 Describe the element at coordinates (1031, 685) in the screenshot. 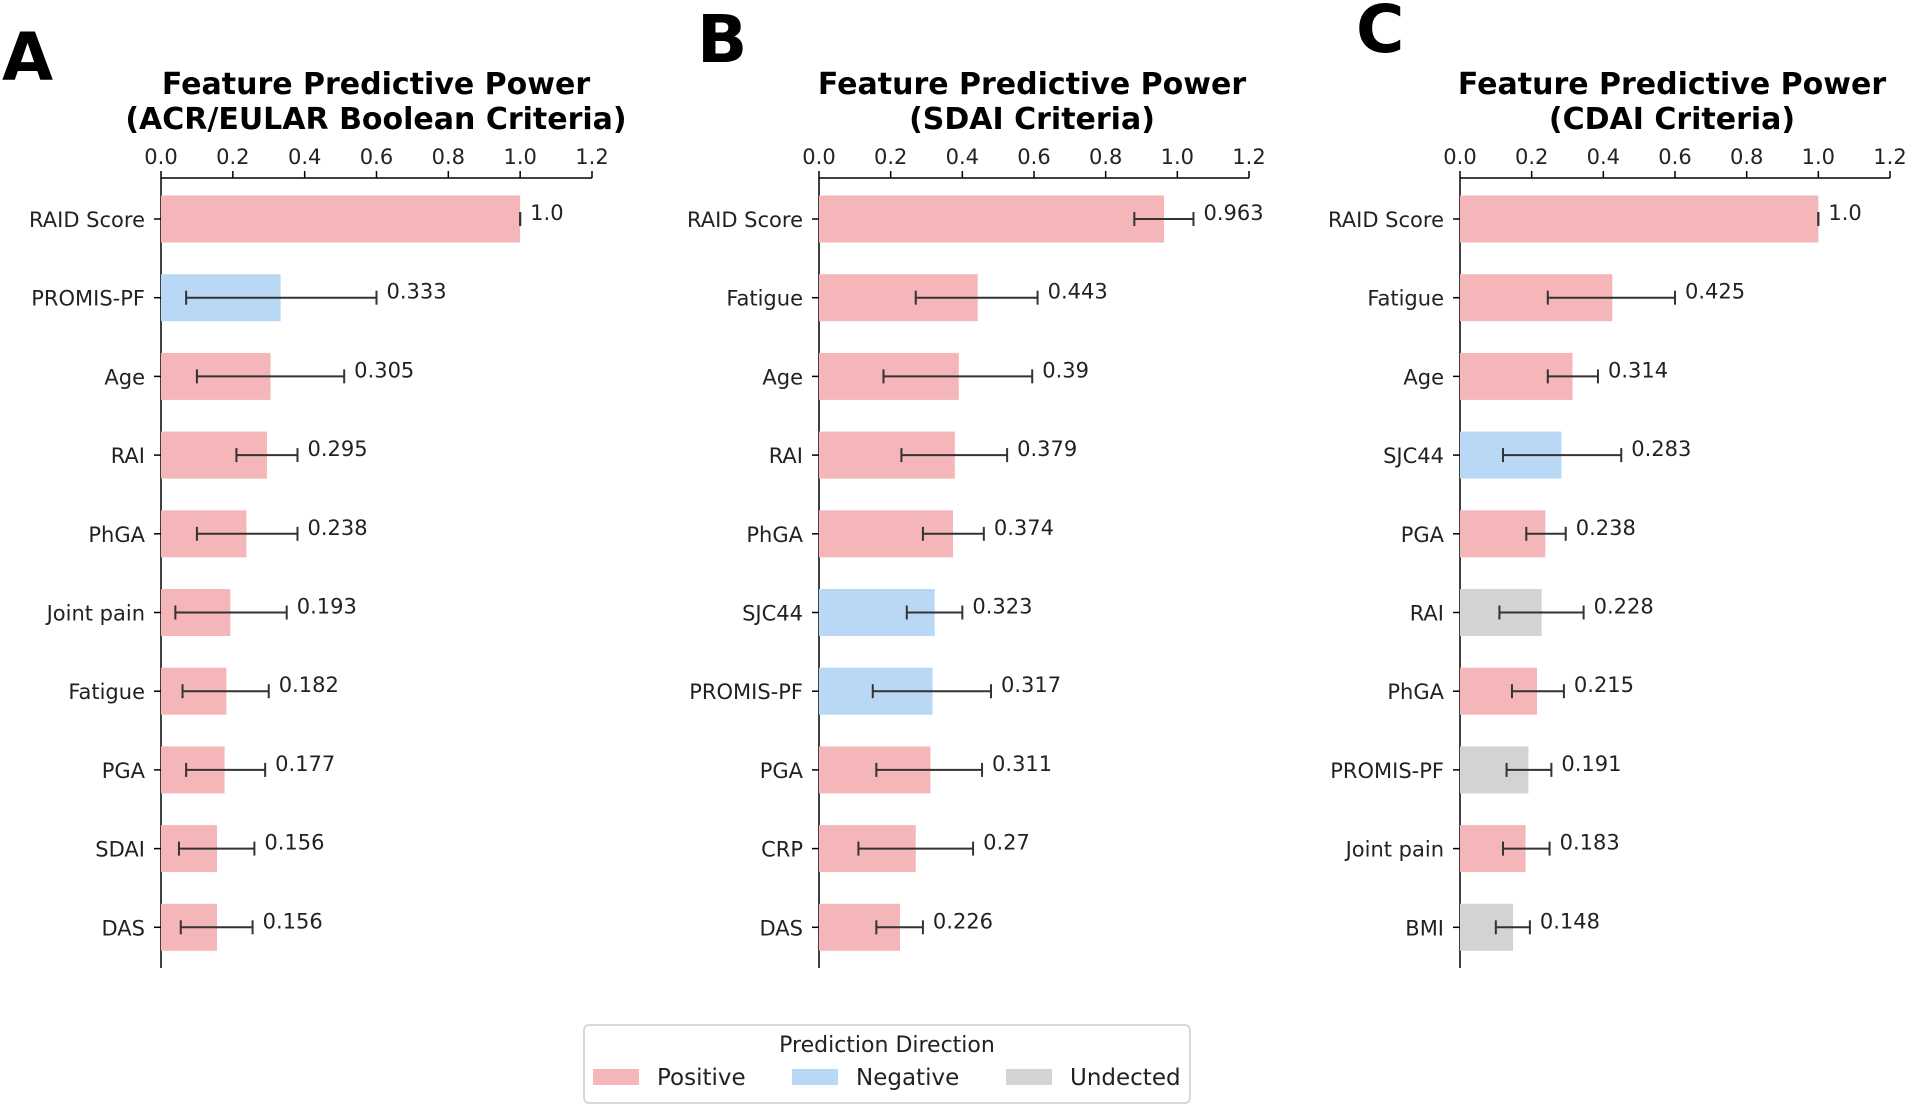

I see `data-label: 0.317` at that location.